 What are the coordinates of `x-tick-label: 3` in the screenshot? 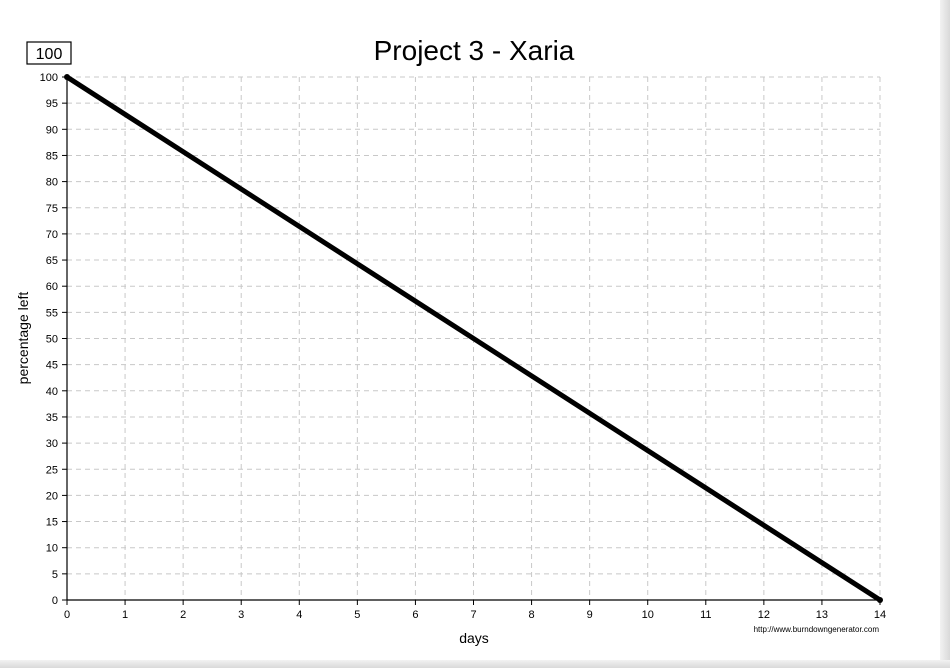 It's located at (241, 615).